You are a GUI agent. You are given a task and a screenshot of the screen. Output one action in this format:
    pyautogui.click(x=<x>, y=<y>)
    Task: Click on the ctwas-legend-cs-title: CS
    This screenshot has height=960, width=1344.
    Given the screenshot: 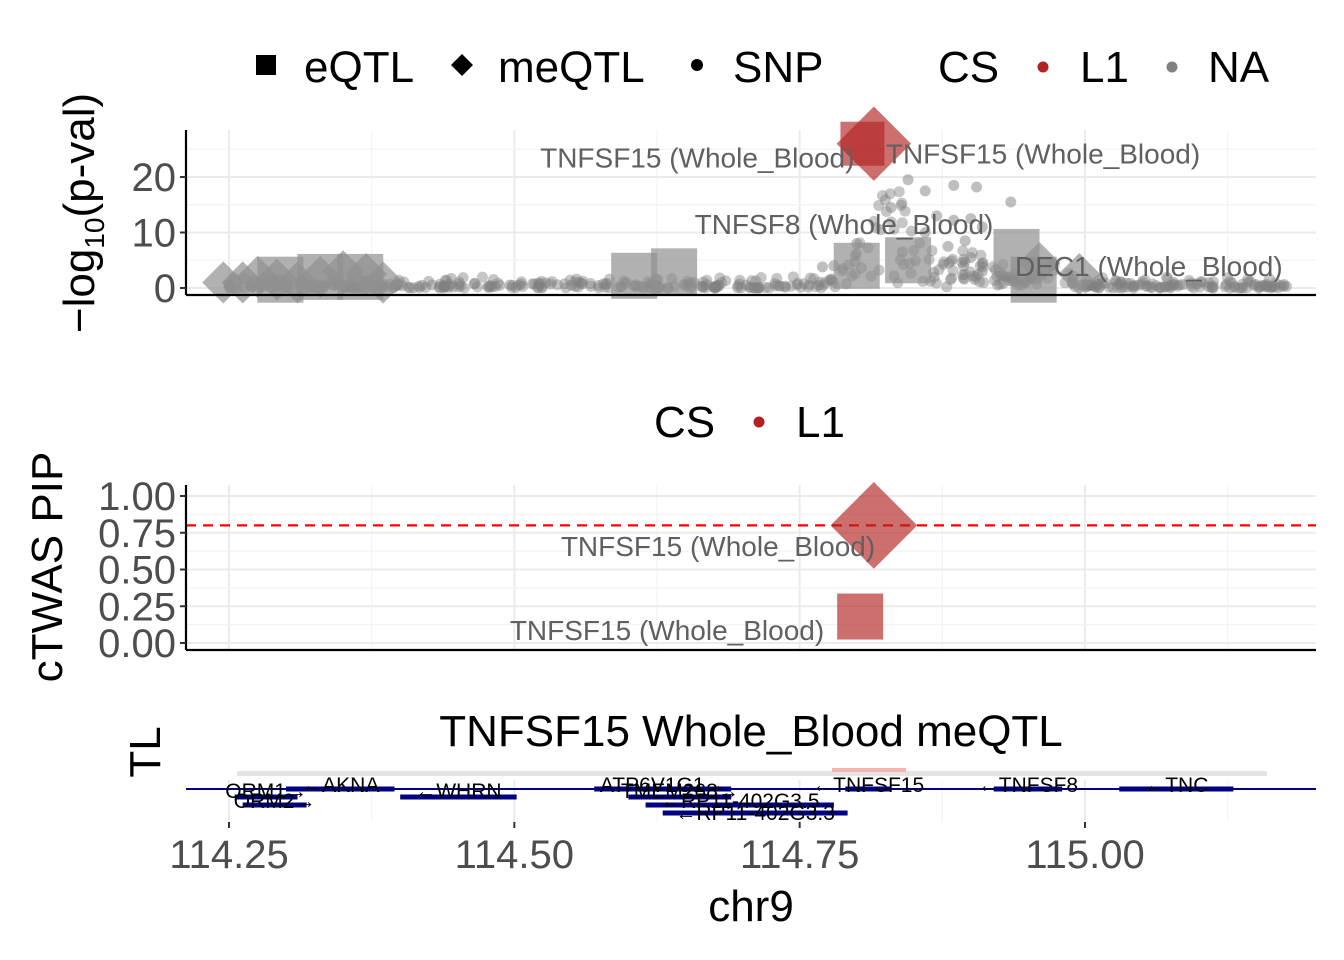 What is the action you would take?
    pyautogui.click(x=684, y=422)
    